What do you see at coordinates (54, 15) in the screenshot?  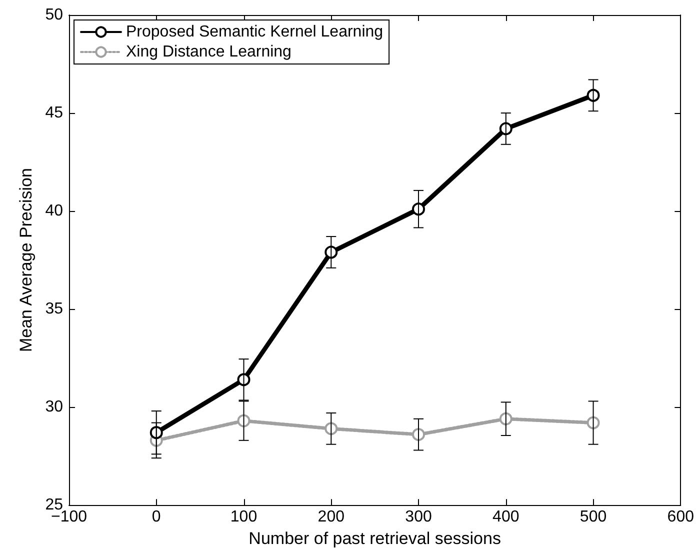 I see `y-tick-label: 50` at bounding box center [54, 15].